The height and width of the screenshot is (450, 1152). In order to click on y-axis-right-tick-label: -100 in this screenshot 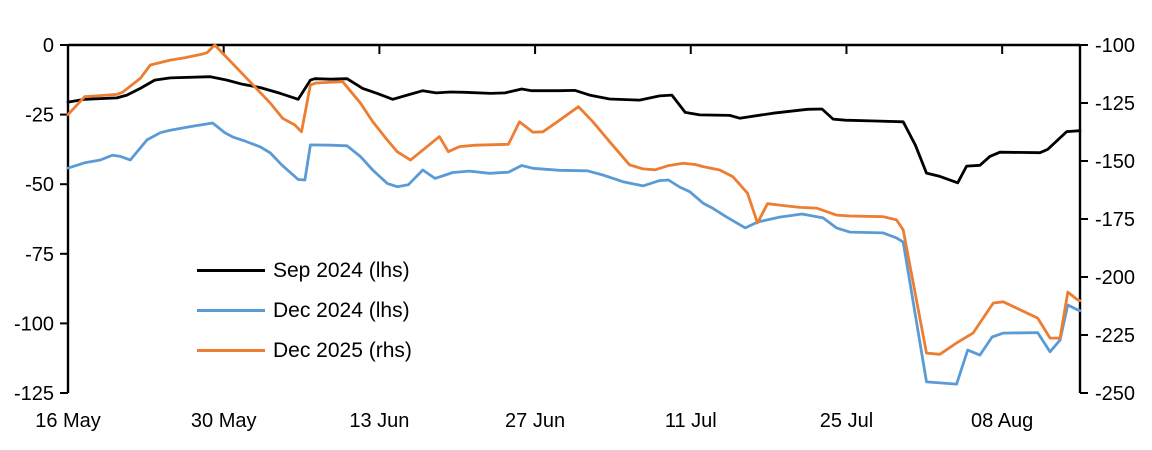, I will do `click(1115, 46)`.